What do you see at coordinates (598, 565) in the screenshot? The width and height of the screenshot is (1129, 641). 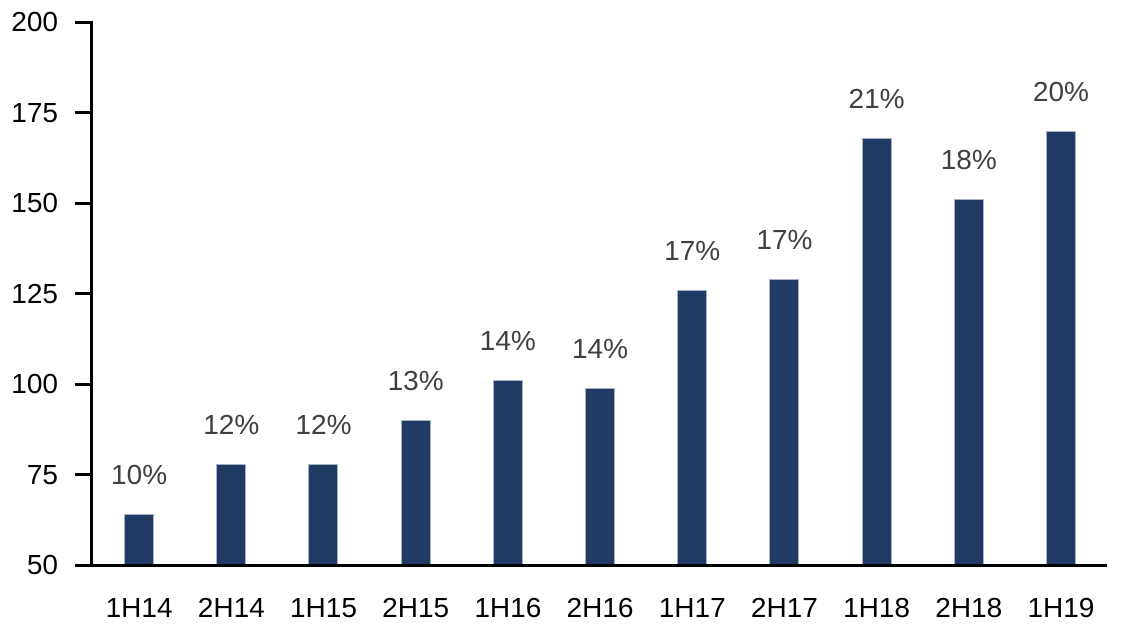 I see `x-axis` at bounding box center [598, 565].